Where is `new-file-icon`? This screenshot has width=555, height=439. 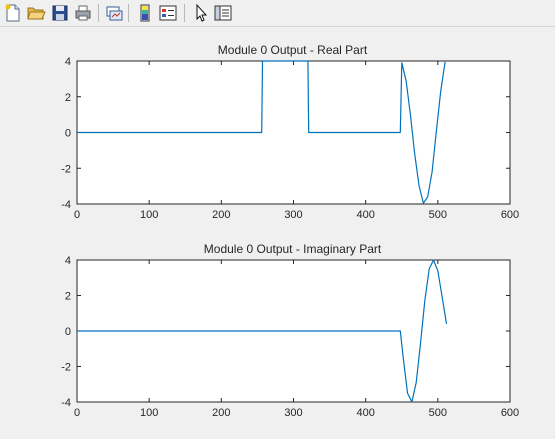 new-file-icon is located at coordinates (12, 13).